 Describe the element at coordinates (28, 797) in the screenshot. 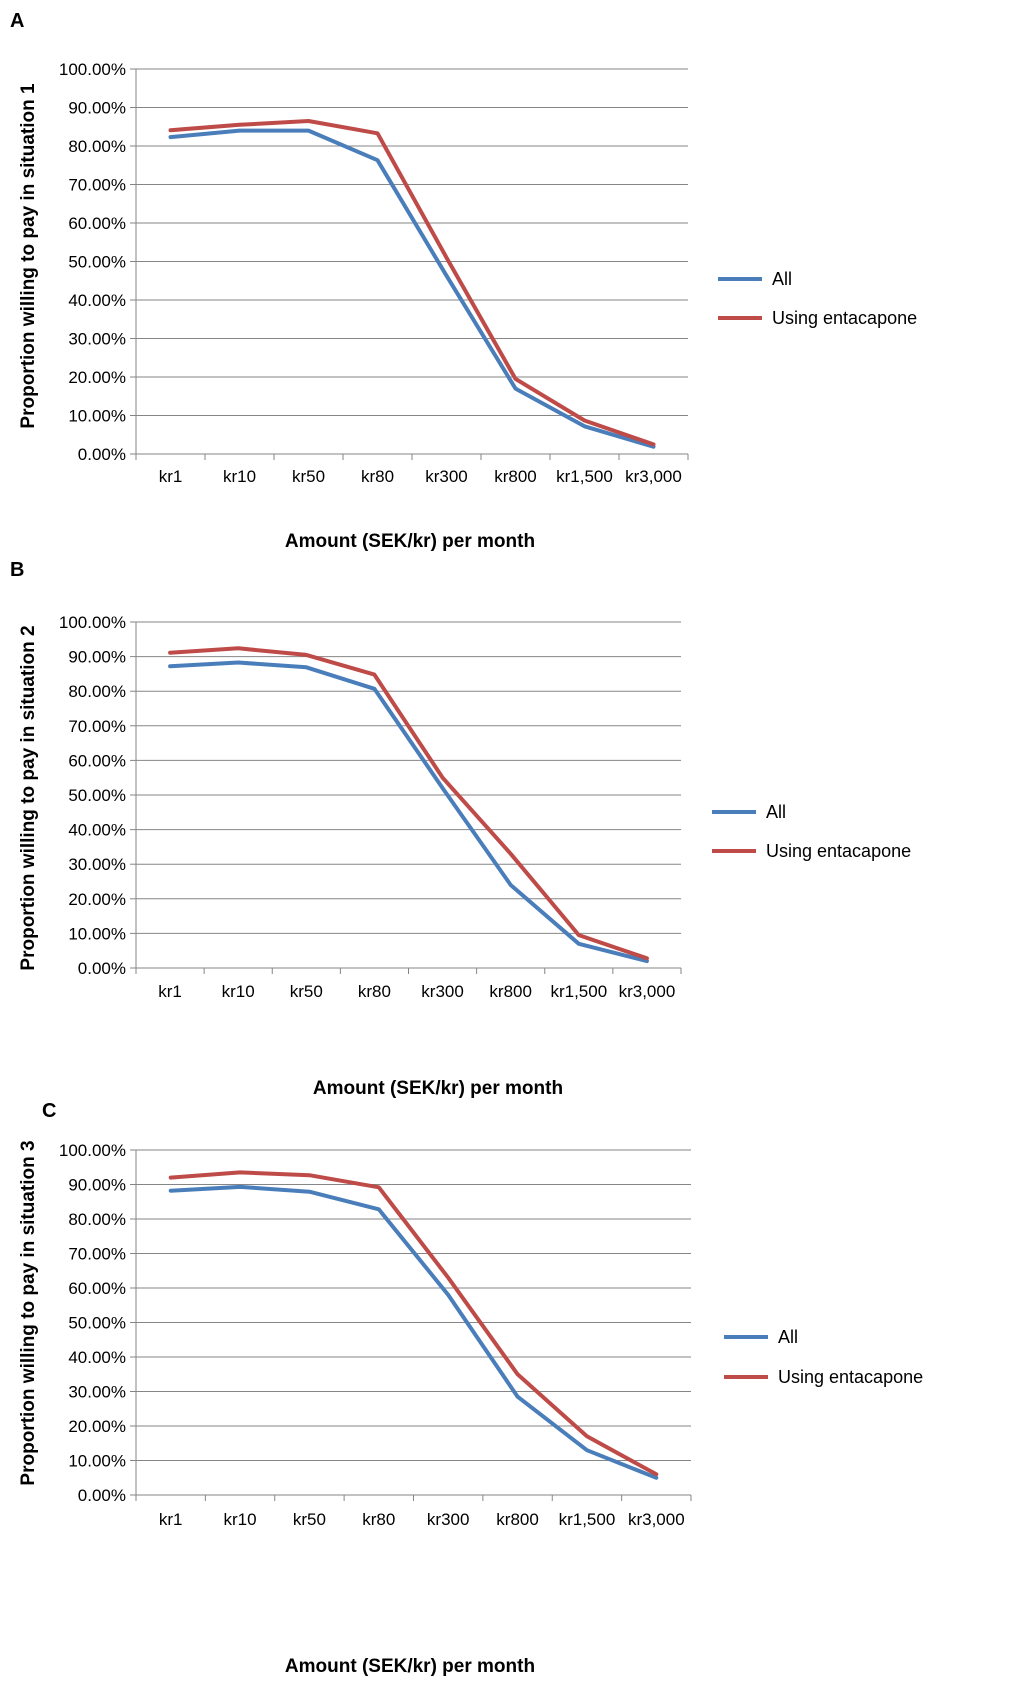

I see `y-axis-title: Proportion willing to pay in situation 2` at that location.